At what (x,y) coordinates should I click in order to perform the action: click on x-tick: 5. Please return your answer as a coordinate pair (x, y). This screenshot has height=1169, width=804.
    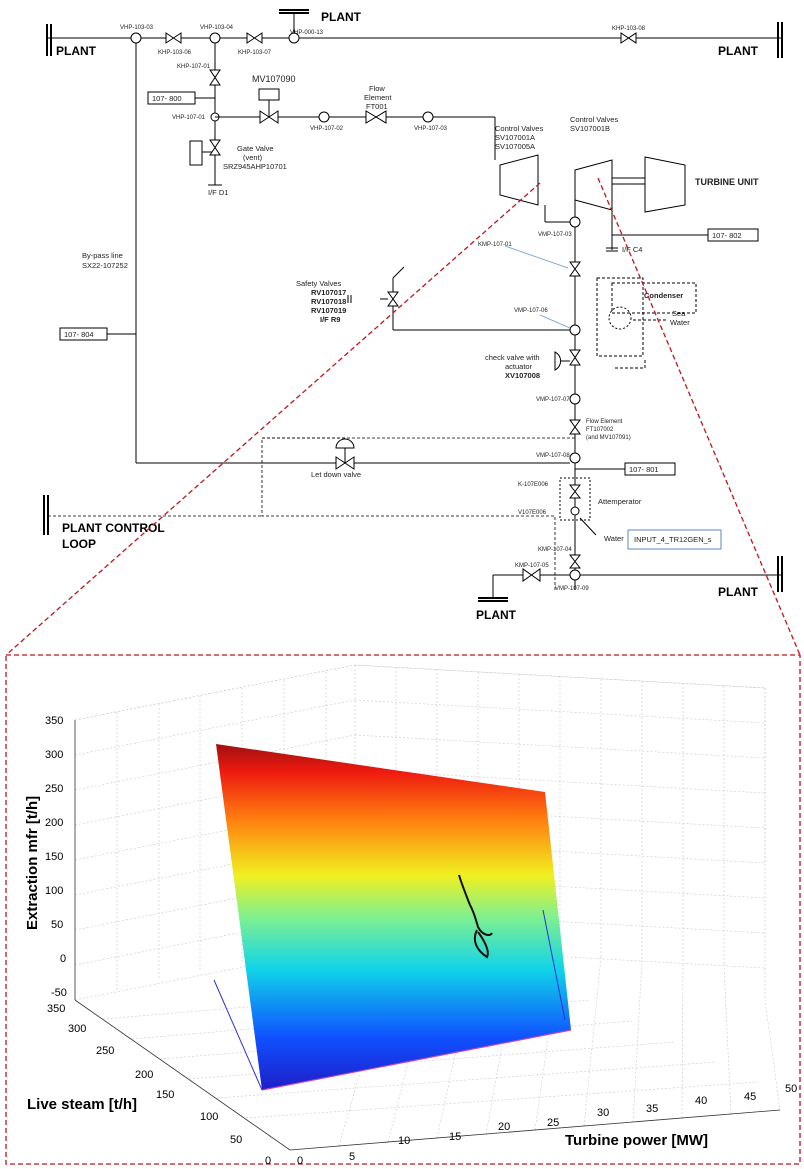
    Looking at the image, I should click on (352, 1157).